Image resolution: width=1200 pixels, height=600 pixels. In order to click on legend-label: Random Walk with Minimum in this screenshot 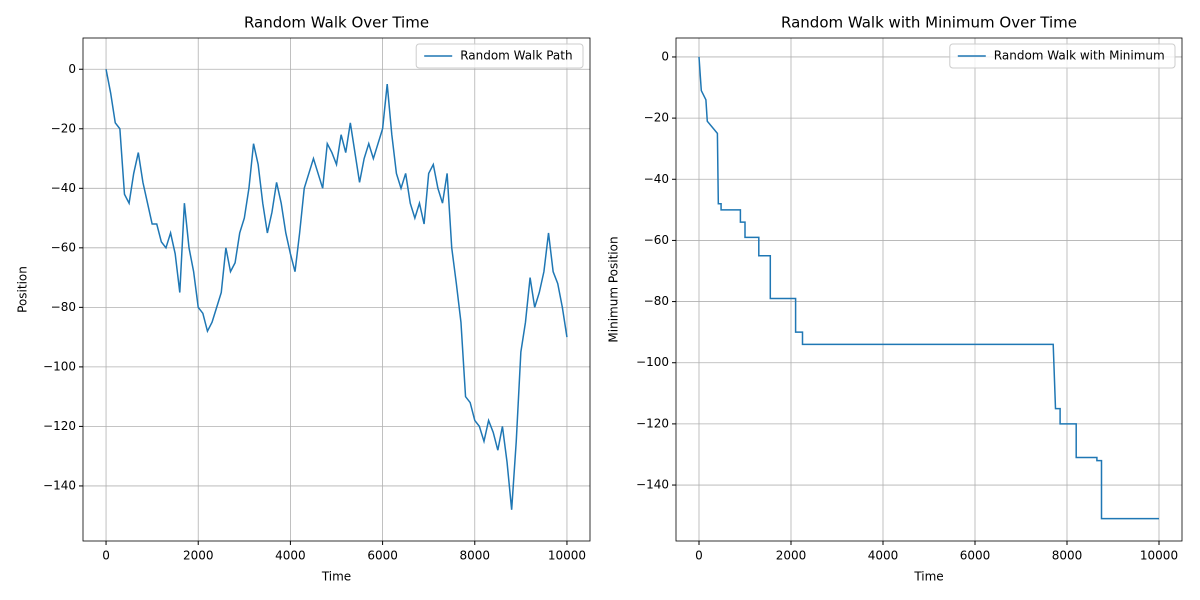, I will do `click(1079, 56)`.